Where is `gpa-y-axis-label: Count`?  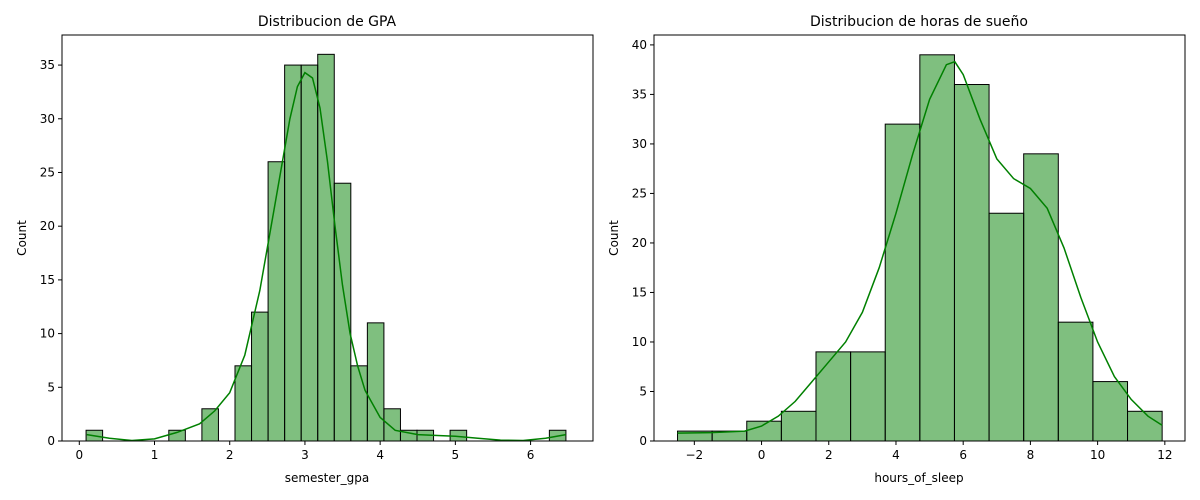 gpa-y-axis-label: Count is located at coordinates (22, 238).